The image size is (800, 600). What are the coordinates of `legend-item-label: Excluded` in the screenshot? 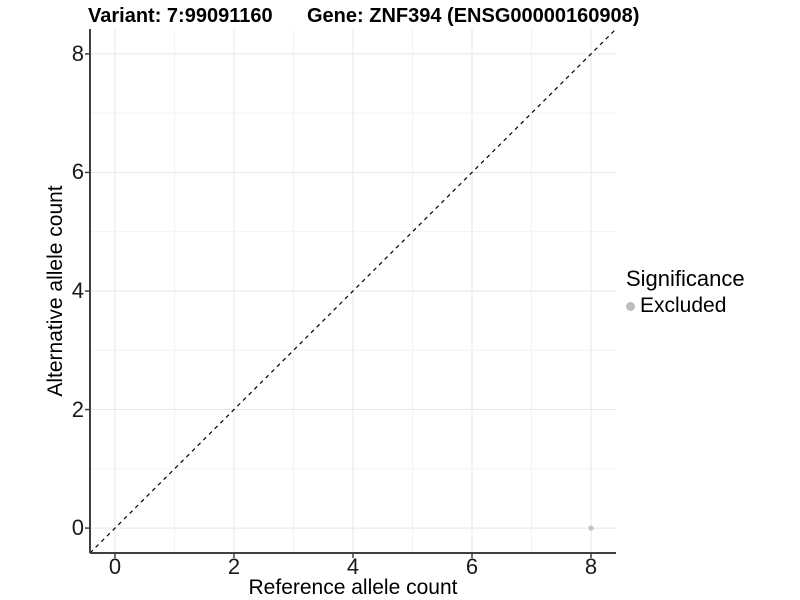 It's located at (683, 305).